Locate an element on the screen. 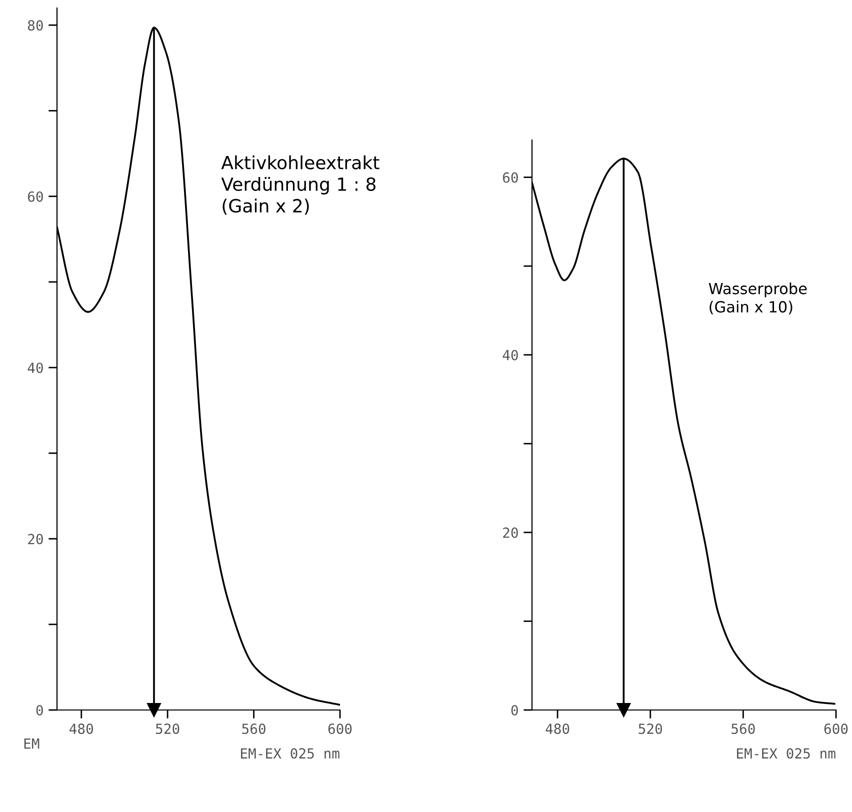 The width and height of the screenshot is (852, 812). annotation: Wasserprobe (Gain x 10) is located at coordinates (757, 298).